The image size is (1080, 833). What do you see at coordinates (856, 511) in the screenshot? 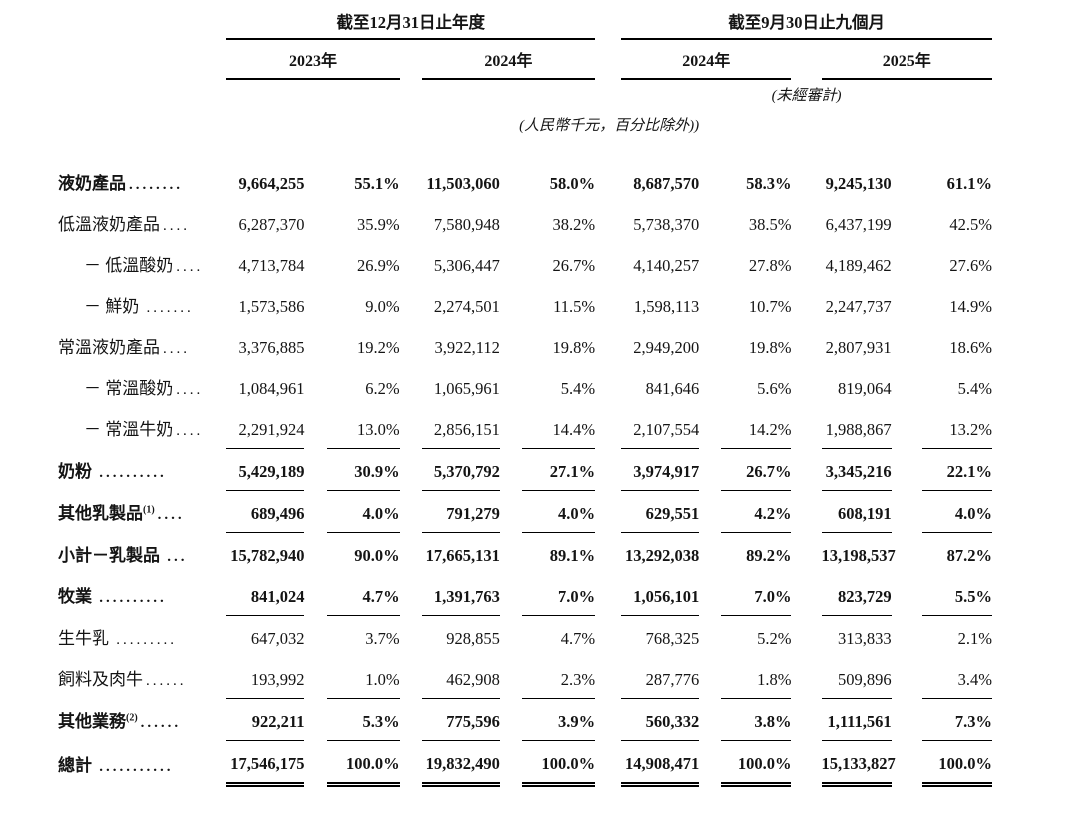
I see `value-cell: 608,191` at bounding box center [856, 511].